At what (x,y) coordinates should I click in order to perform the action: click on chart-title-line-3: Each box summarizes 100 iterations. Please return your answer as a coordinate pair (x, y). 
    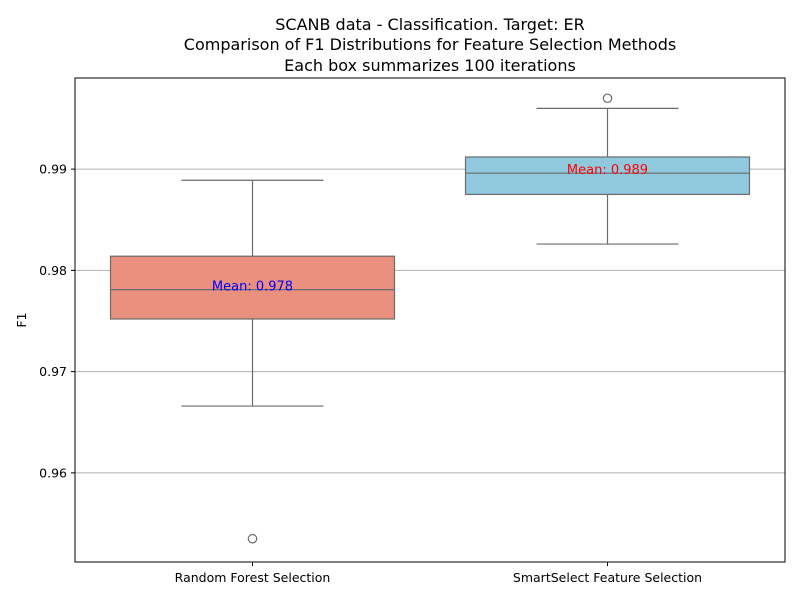
    Looking at the image, I should click on (430, 65).